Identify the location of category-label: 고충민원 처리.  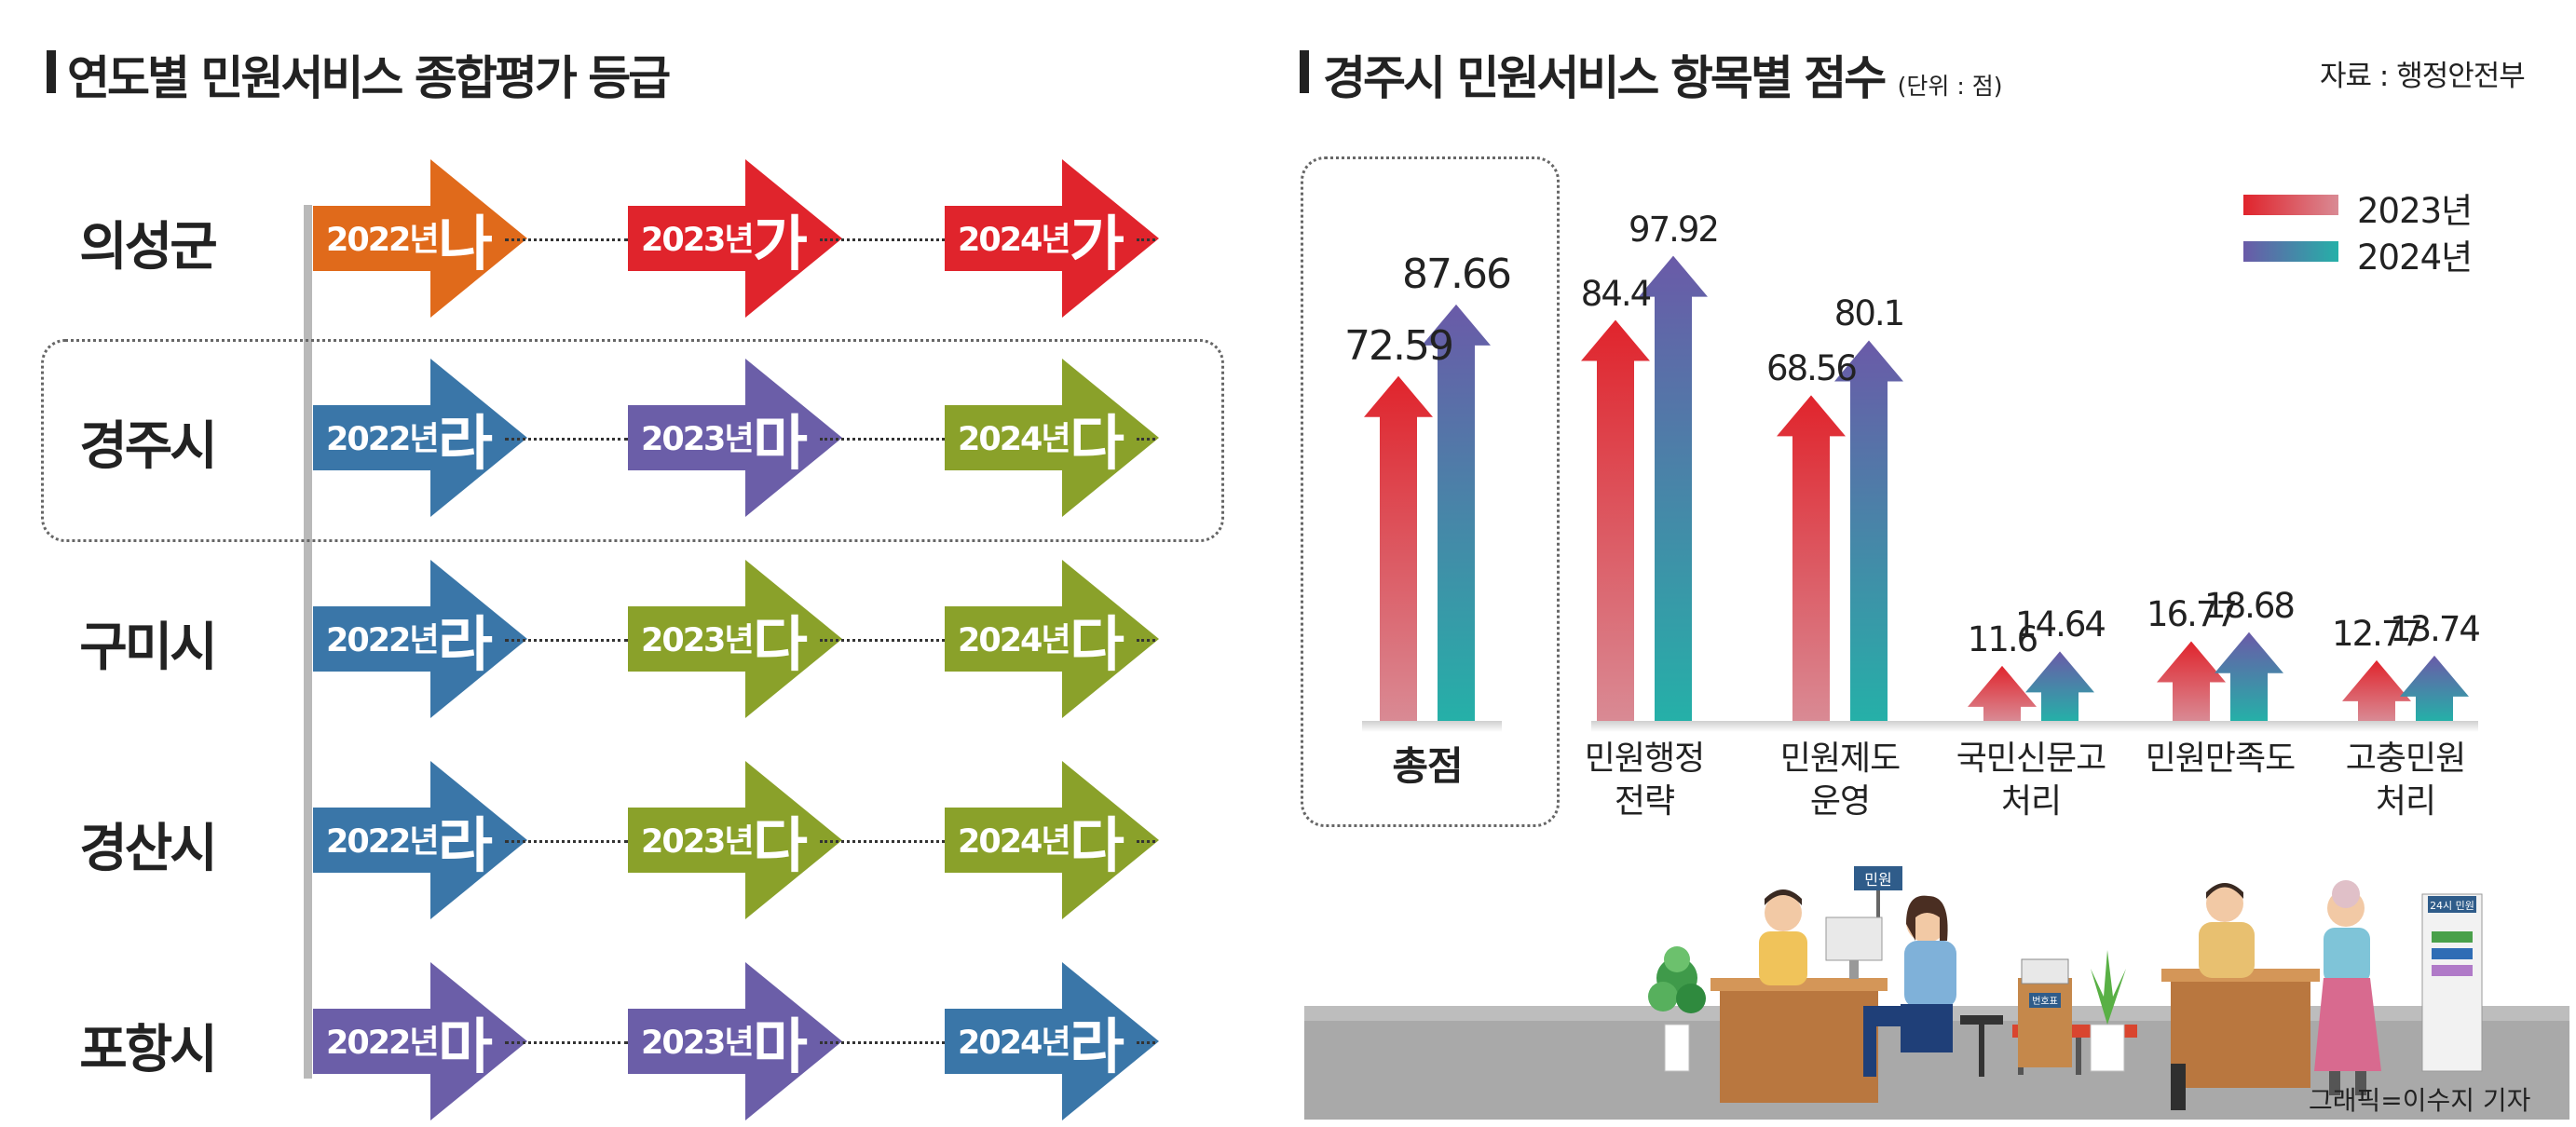
(2405, 781).